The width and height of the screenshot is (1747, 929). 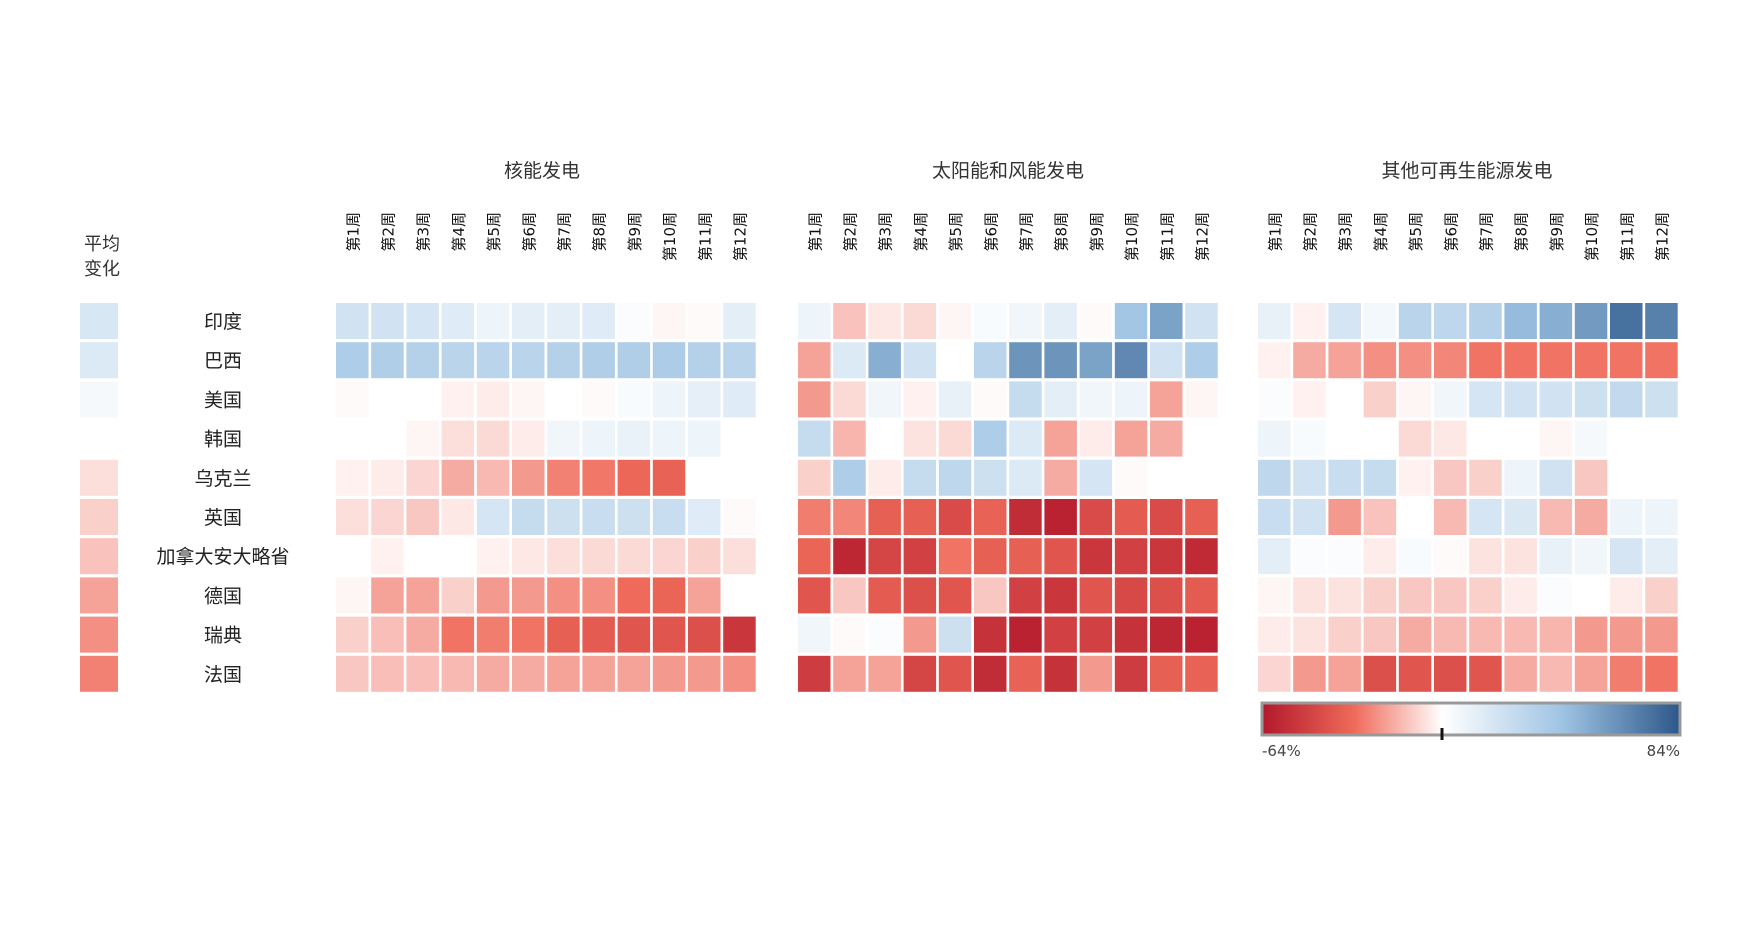 What do you see at coordinates (494, 232) in the screenshot?
I see `week-label-panel-1-5: 第5周` at bounding box center [494, 232].